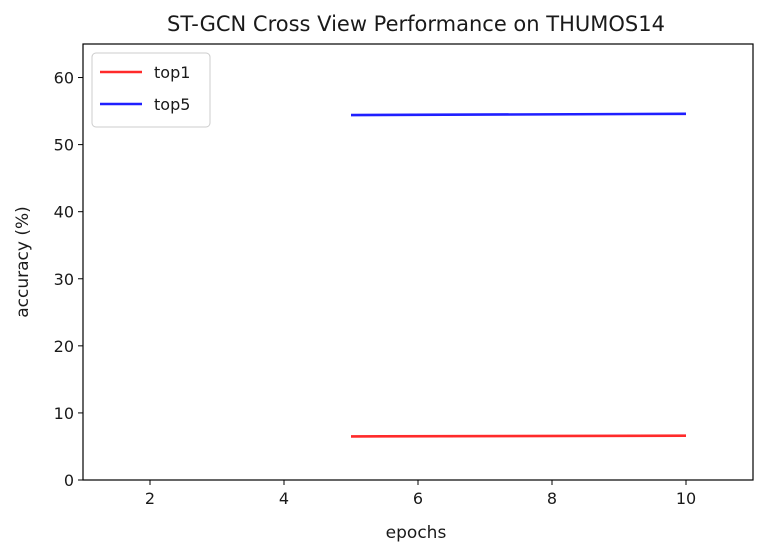  Describe the element at coordinates (64, 346) in the screenshot. I see `y-tick-label: 20` at that location.